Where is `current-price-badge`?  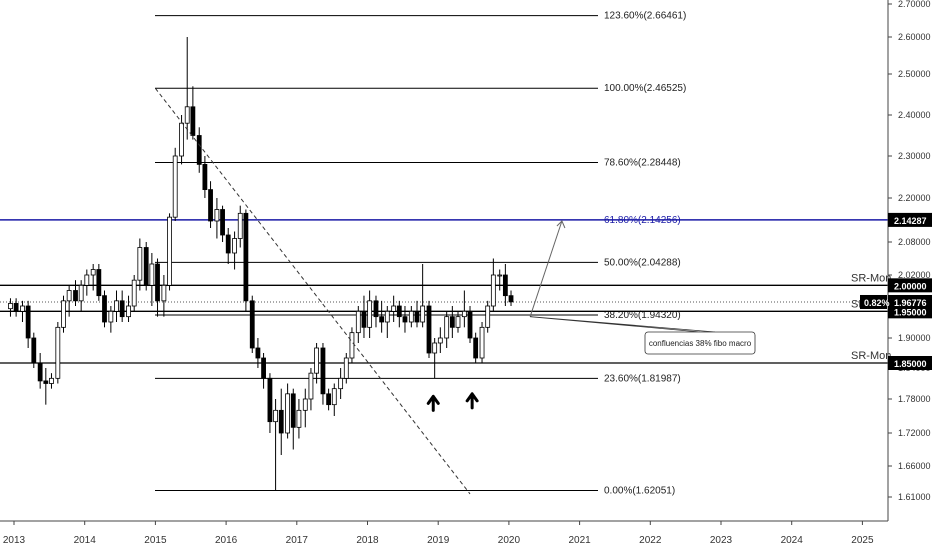
current-price-badge is located at coordinates (910, 301).